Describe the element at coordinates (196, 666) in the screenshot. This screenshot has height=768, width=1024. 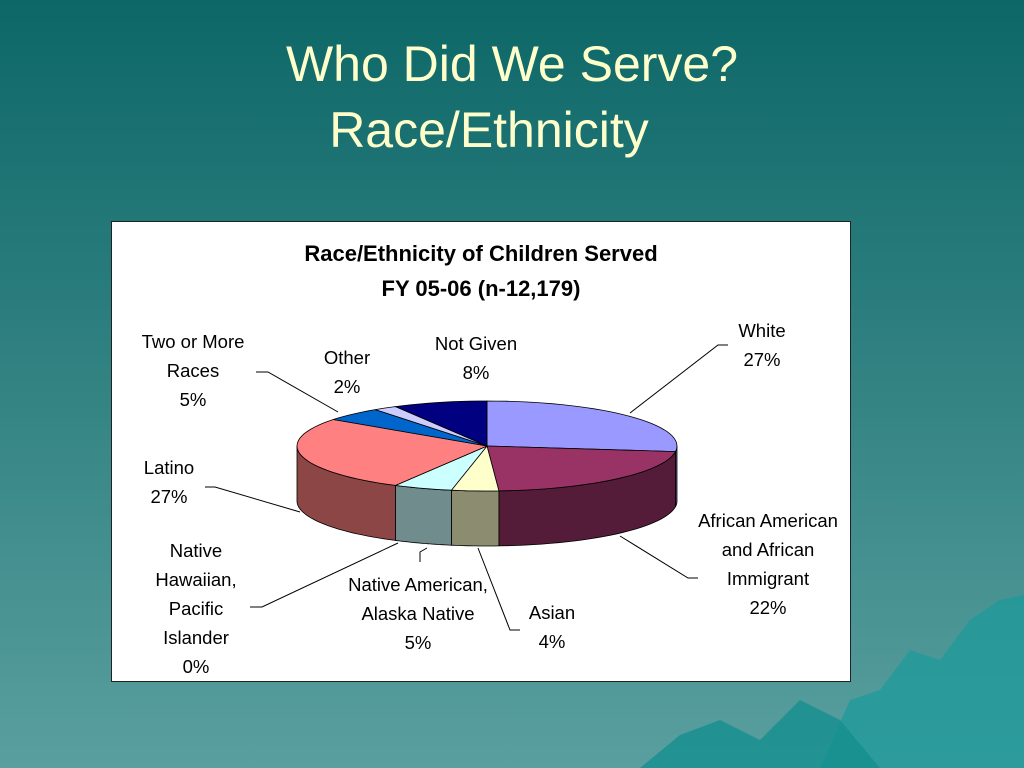
I see `value-label: 0%` at that location.